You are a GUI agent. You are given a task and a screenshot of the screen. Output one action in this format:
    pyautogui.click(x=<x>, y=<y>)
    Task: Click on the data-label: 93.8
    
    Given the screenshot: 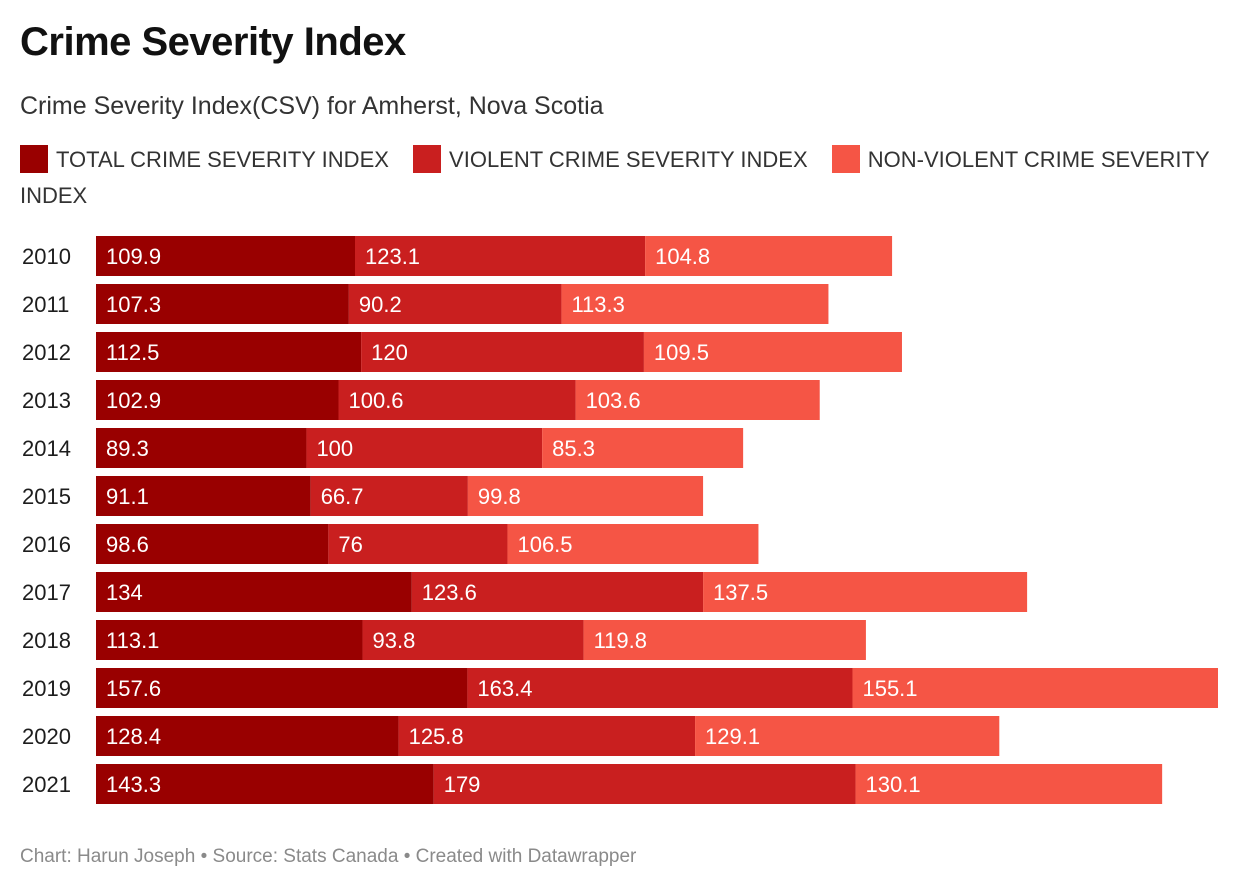 What is the action you would take?
    pyautogui.click(x=394, y=640)
    